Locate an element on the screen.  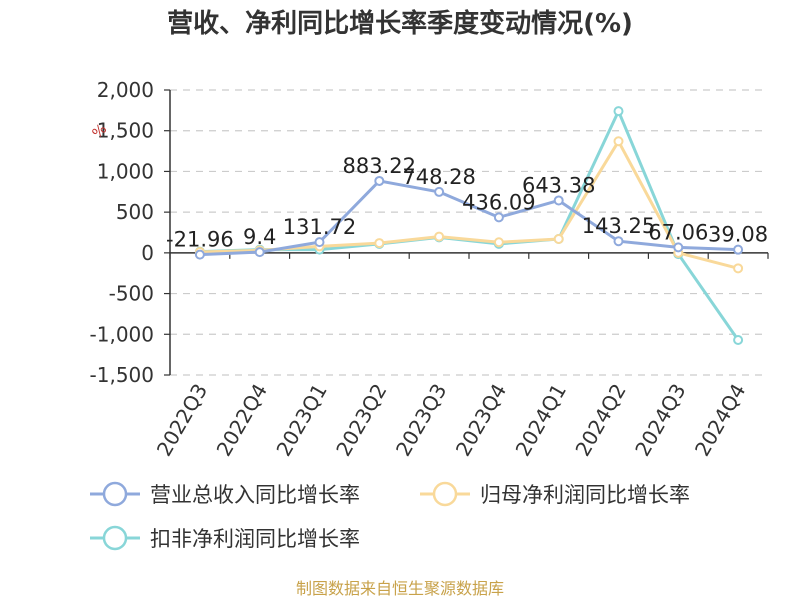
x-tick-label: 2023Q1 is located at coordinates (301, 420).